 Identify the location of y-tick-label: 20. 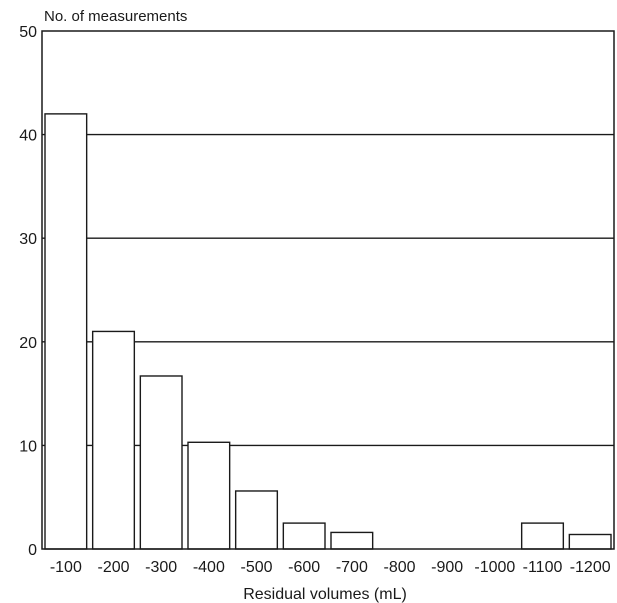
(28, 343).